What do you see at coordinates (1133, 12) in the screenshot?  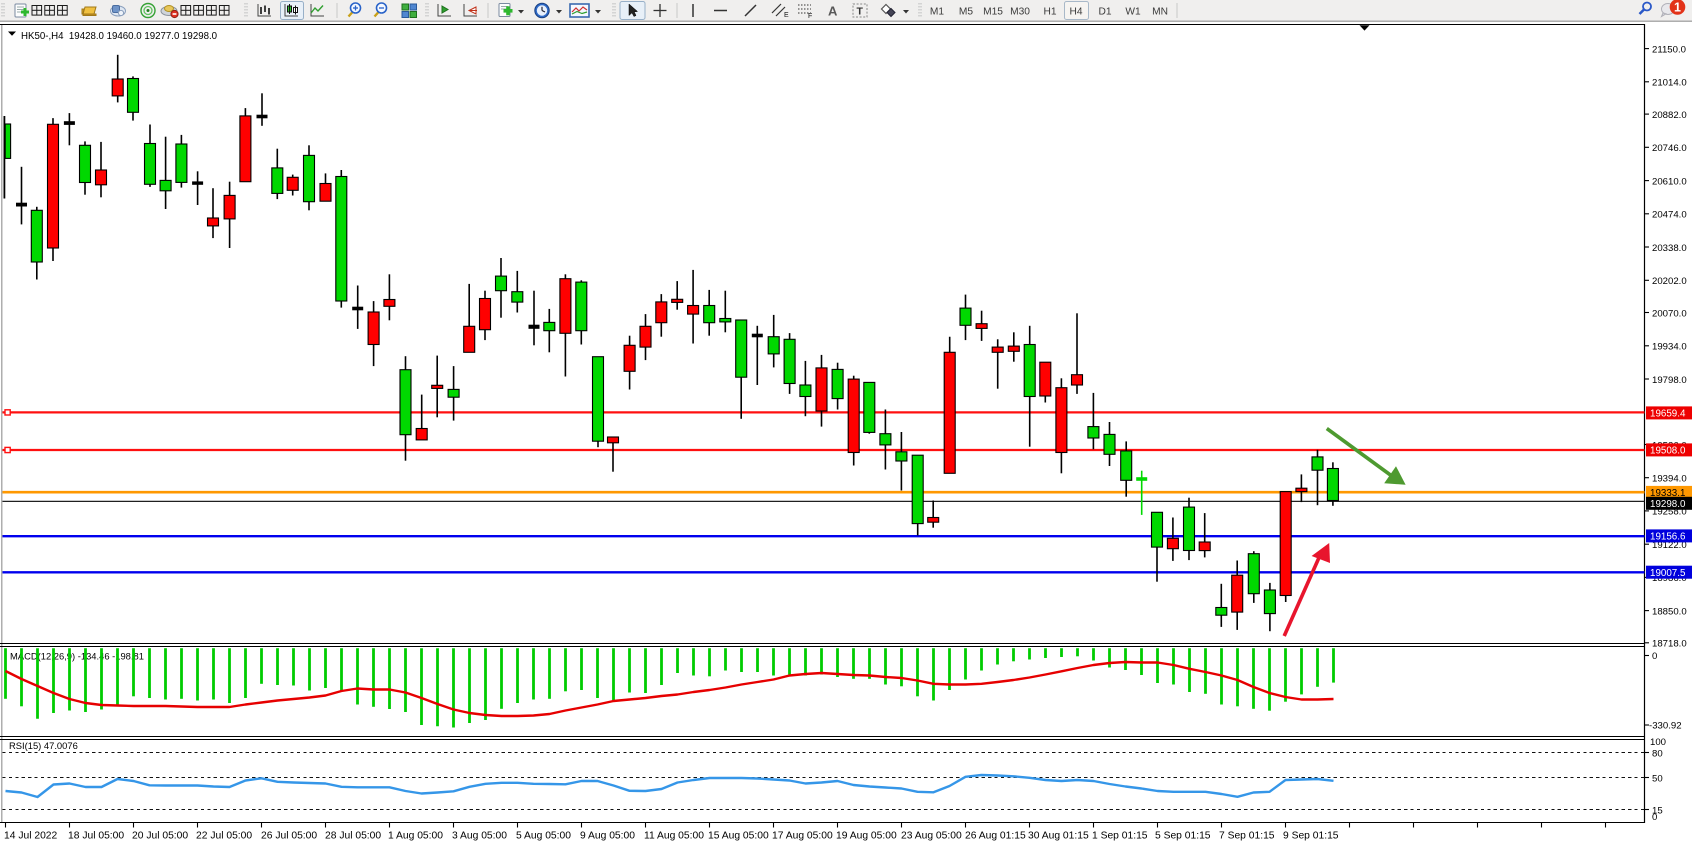 I see `svg-text: W1` at bounding box center [1133, 12].